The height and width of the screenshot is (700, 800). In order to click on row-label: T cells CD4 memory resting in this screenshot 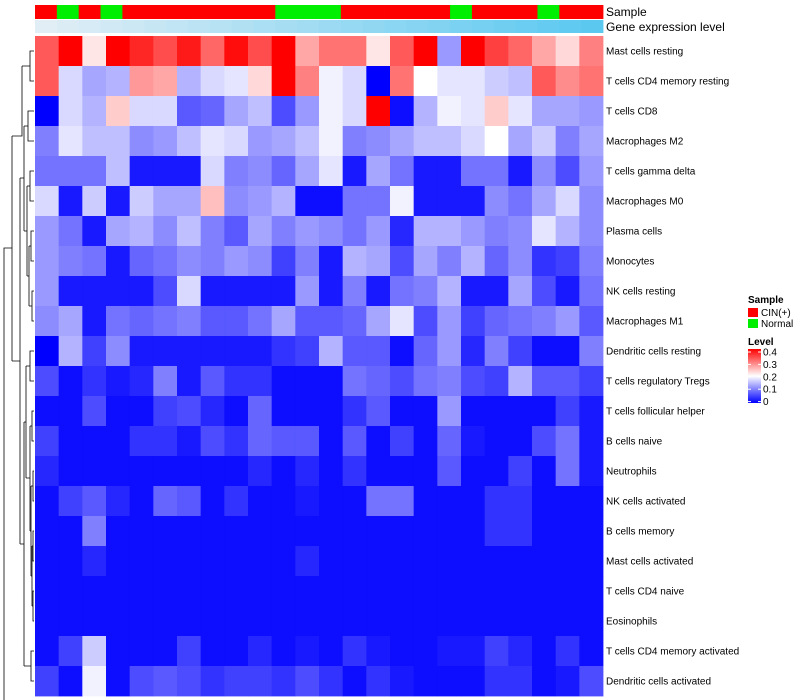, I will do `click(667, 82)`.